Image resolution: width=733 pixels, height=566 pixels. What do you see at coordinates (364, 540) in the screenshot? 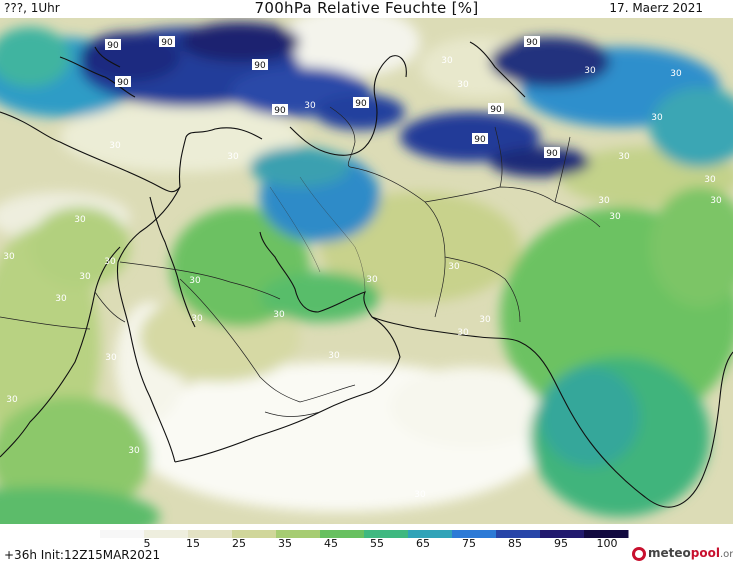
I see `color-scale-bar: 5 15 25 35 45 55 65 75 85 95 100` at bounding box center [364, 540].